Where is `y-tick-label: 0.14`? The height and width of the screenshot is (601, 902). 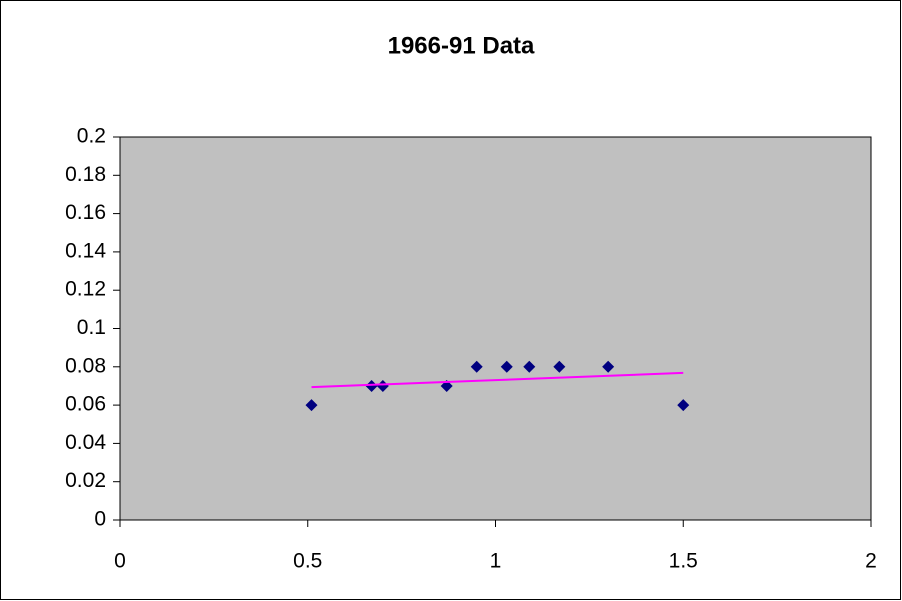
y-tick-label: 0.14 is located at coordinates (85, 250).